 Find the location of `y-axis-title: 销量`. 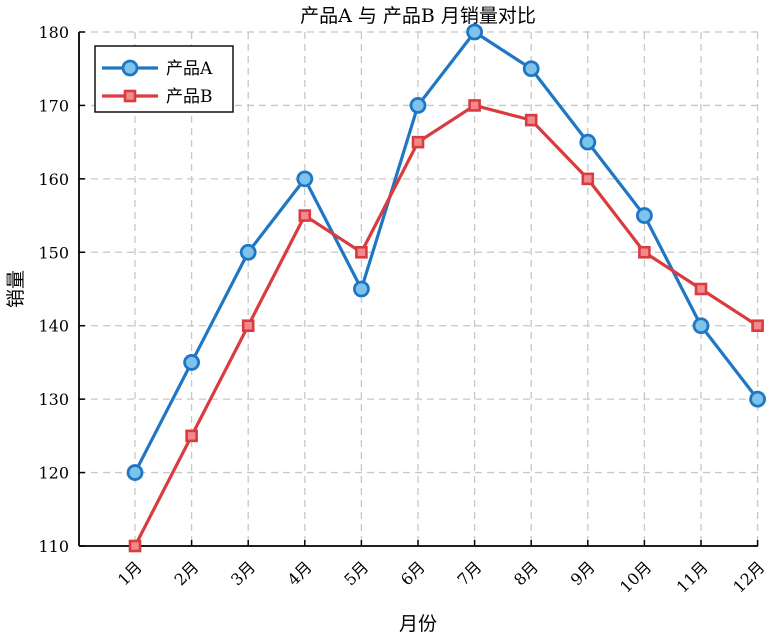

y-axis-title: 销量 is located at coordinates (16, 289).